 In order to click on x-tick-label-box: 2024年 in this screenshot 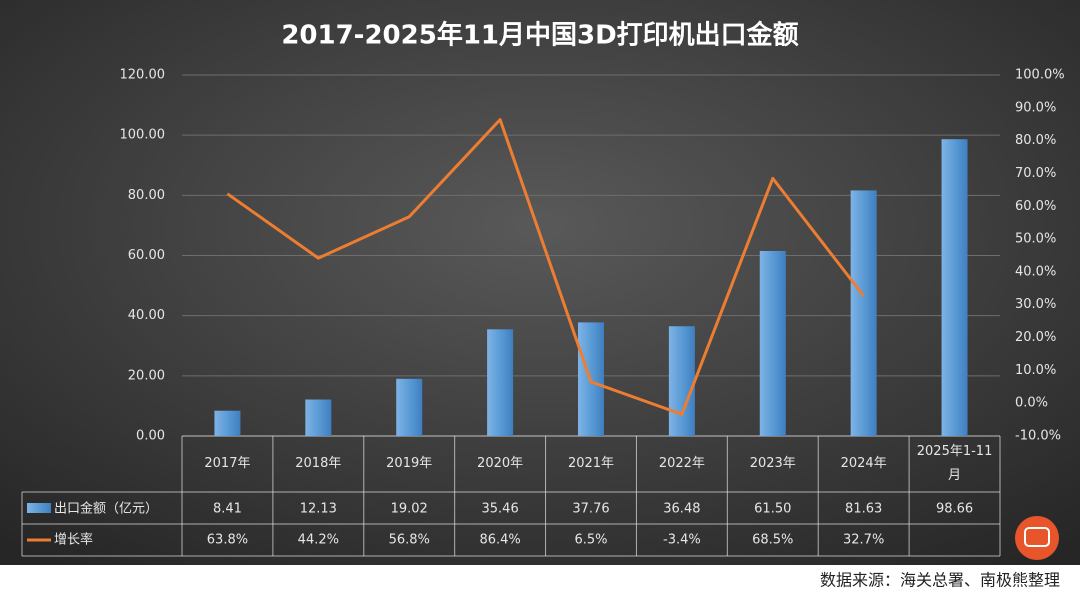, I will do `click(863, 463)`.